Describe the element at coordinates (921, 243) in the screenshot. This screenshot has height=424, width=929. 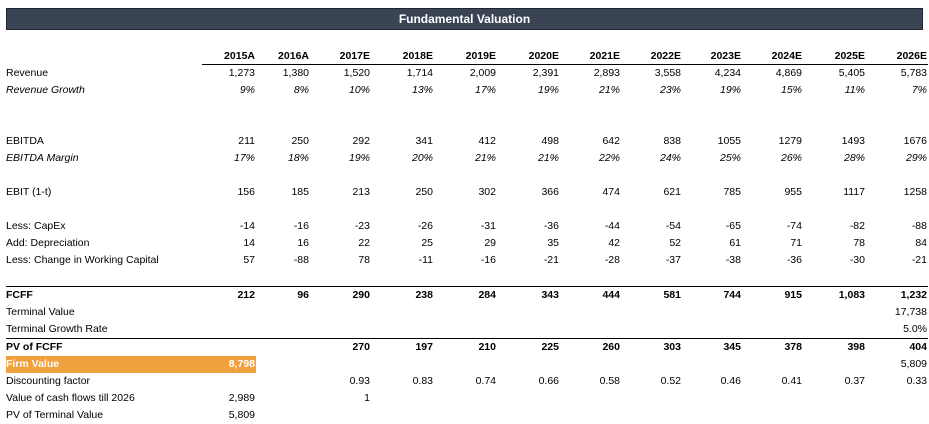
I see `cell-2026E: 84` at that location.